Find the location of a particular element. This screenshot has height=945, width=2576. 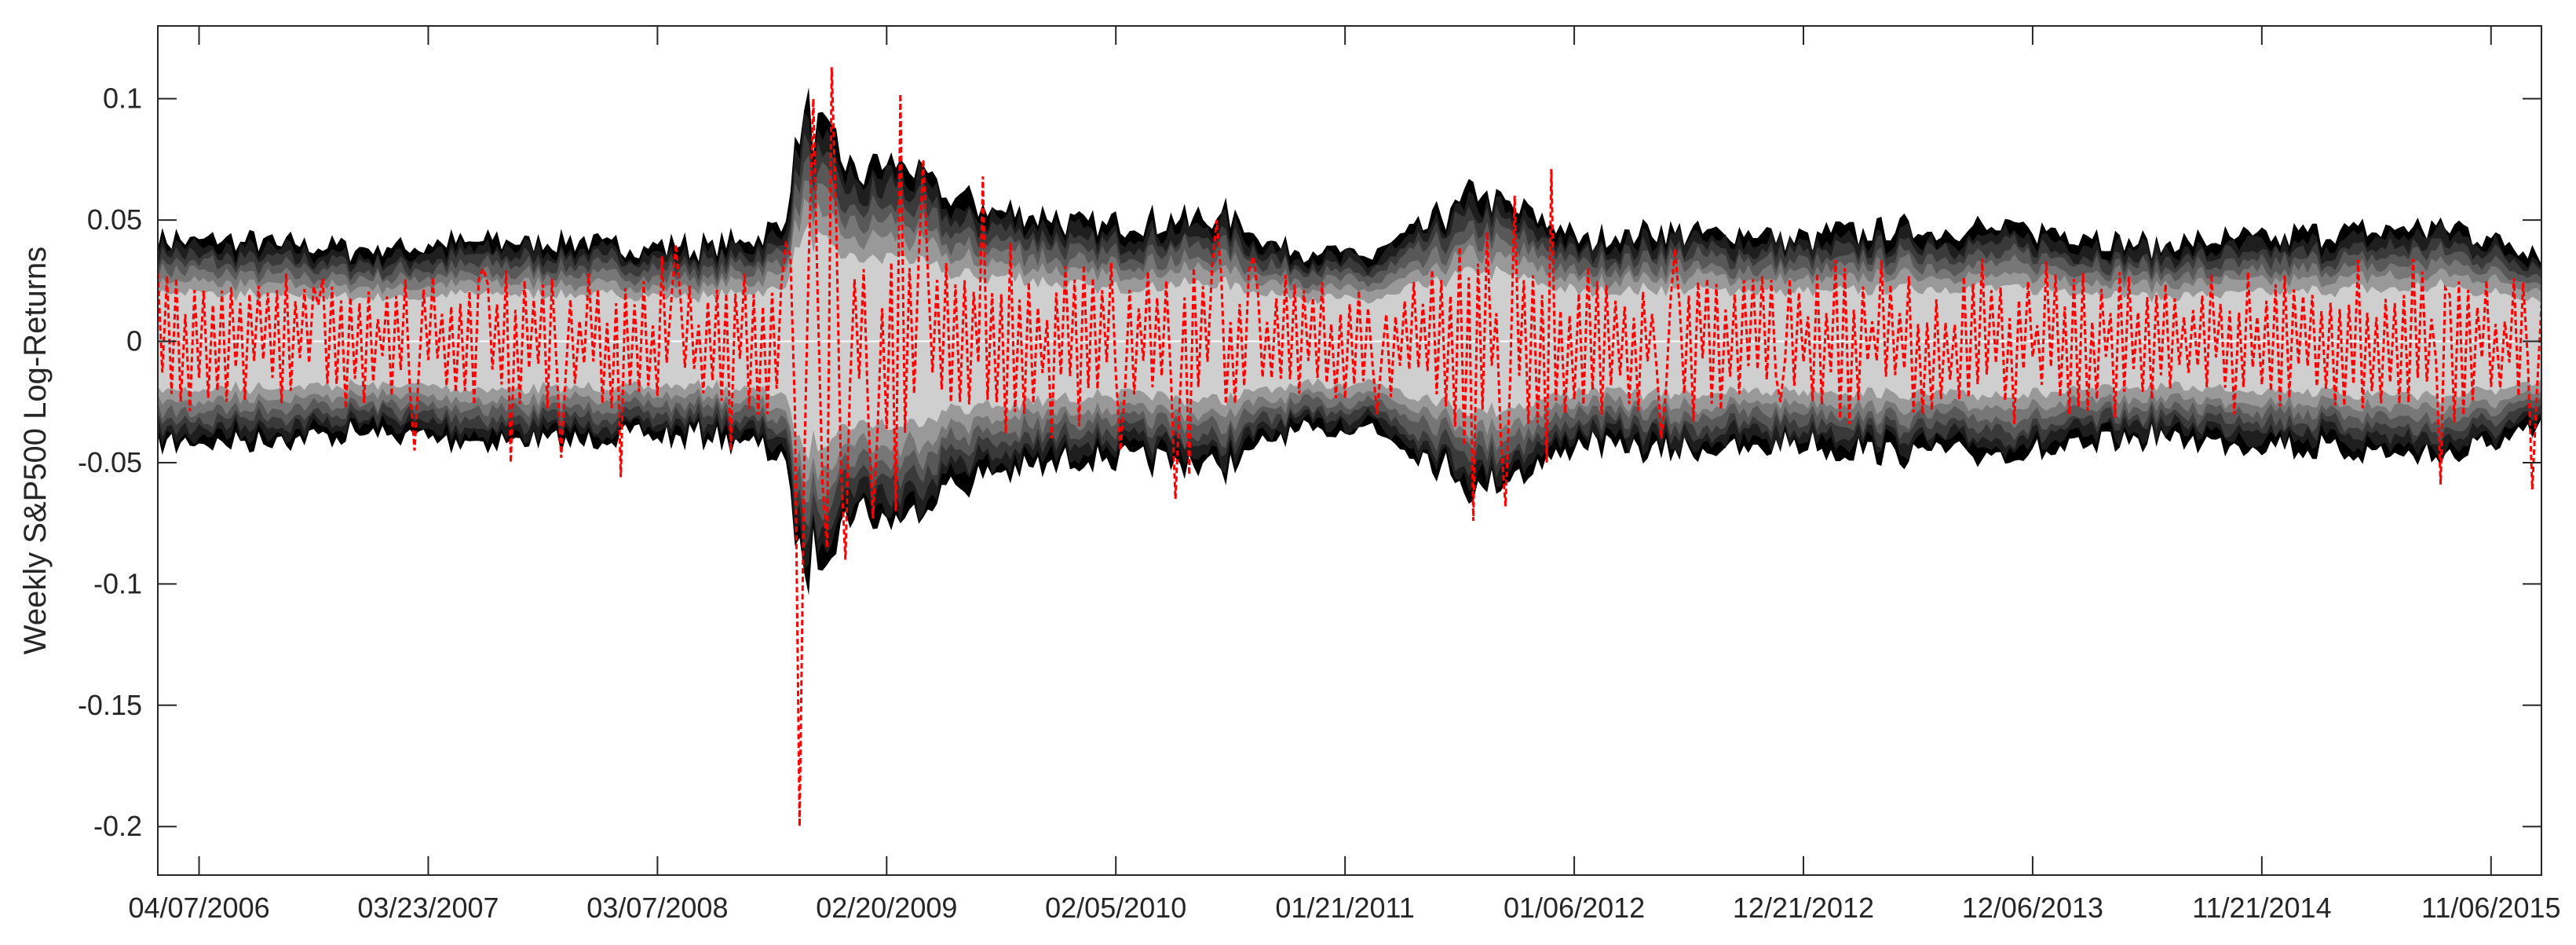

x-tick-label: 03/23/2007 is located at coordinates (428, 908).